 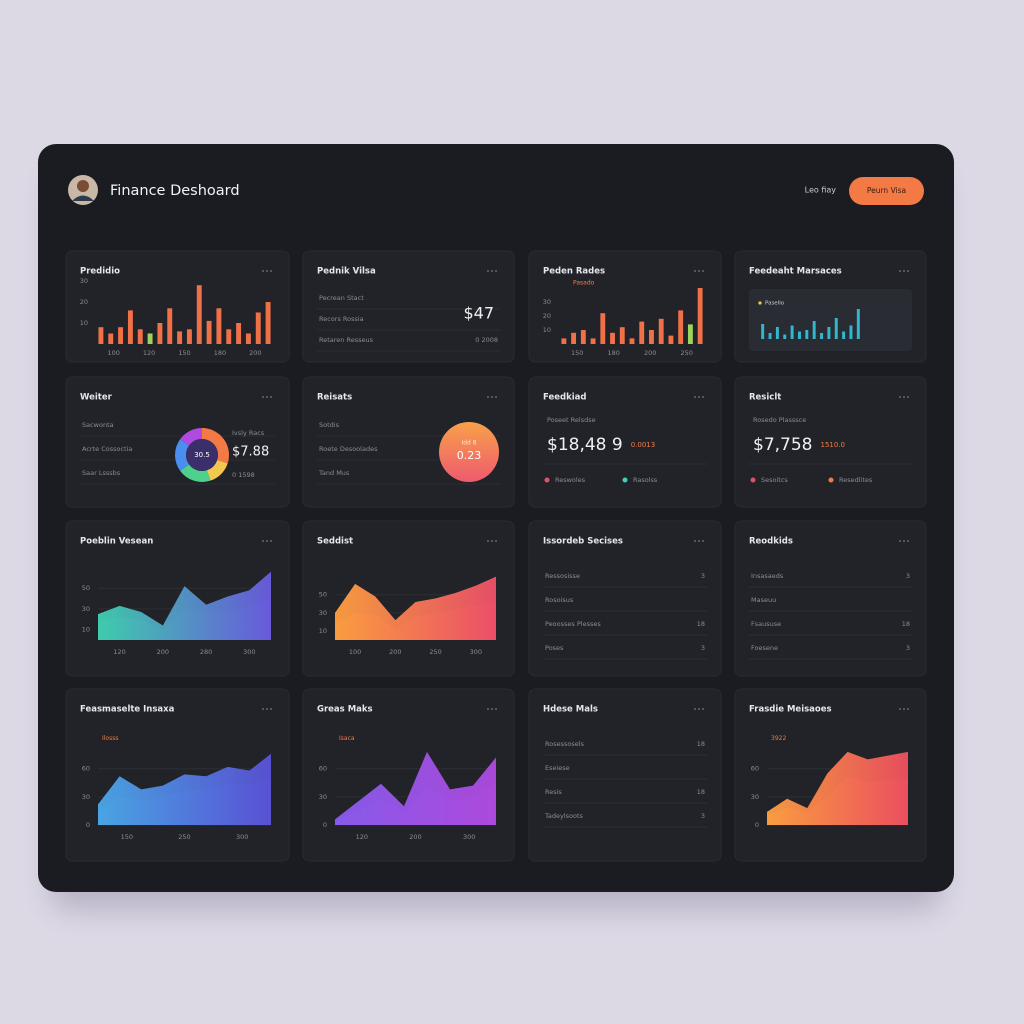 What do you see at coordinates (346, 340) in the screenshot?
I see `row-label: Retaren Resseus` at bounding box center [346, 340].